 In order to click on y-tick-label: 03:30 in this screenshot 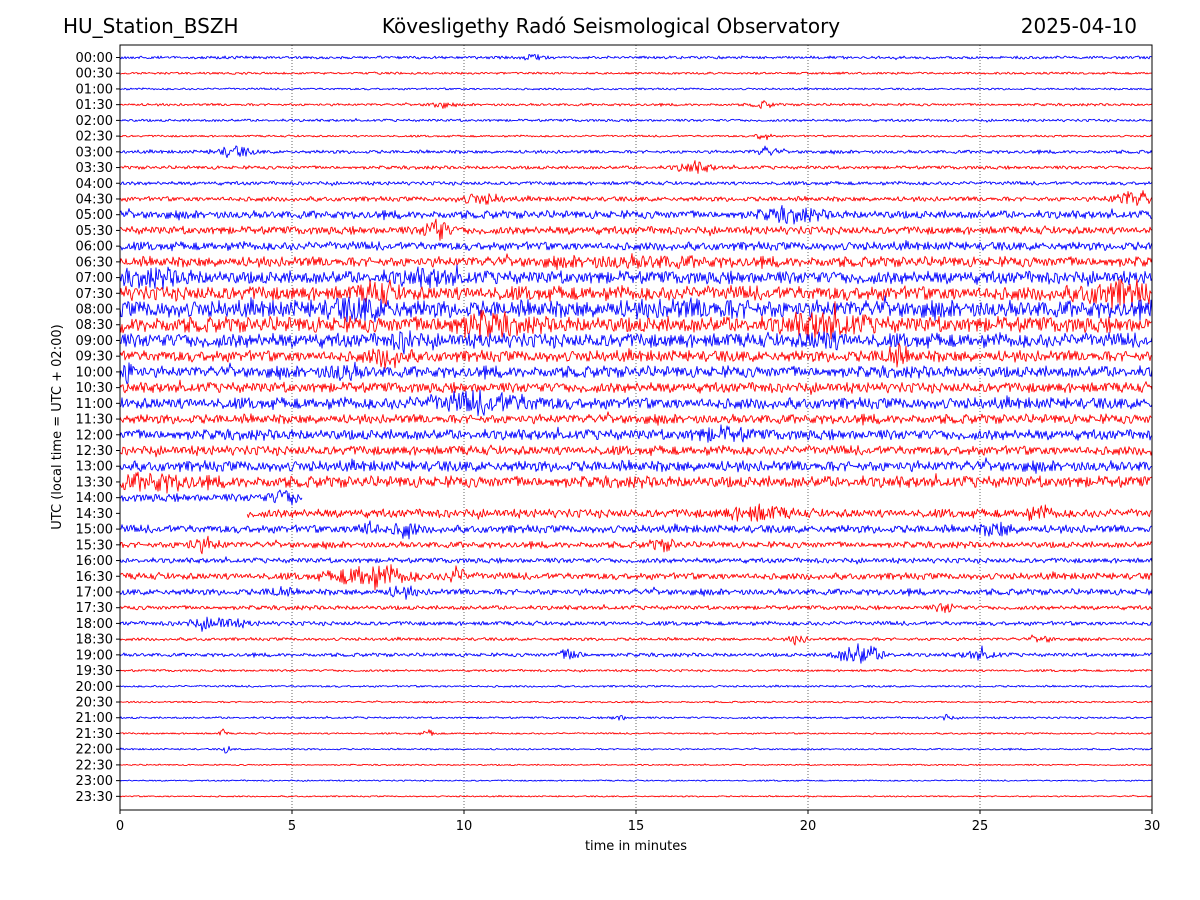, I will do `click(94, 168)`.